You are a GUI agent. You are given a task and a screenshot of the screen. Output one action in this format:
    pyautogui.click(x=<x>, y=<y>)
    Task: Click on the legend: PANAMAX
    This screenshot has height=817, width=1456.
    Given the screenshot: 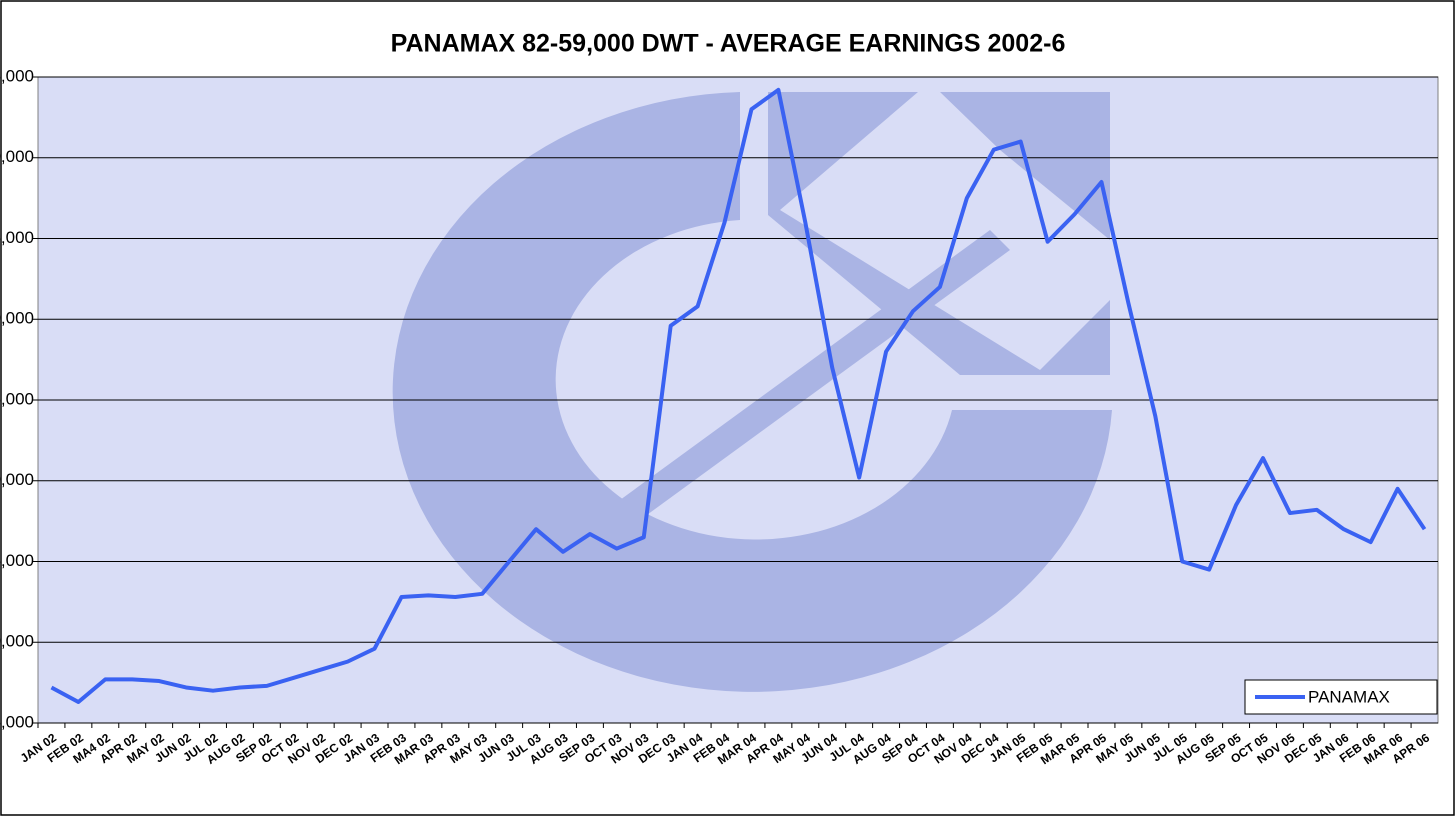 What is the action you would take?
    pyautogui.click(x=1341, y=697)
    